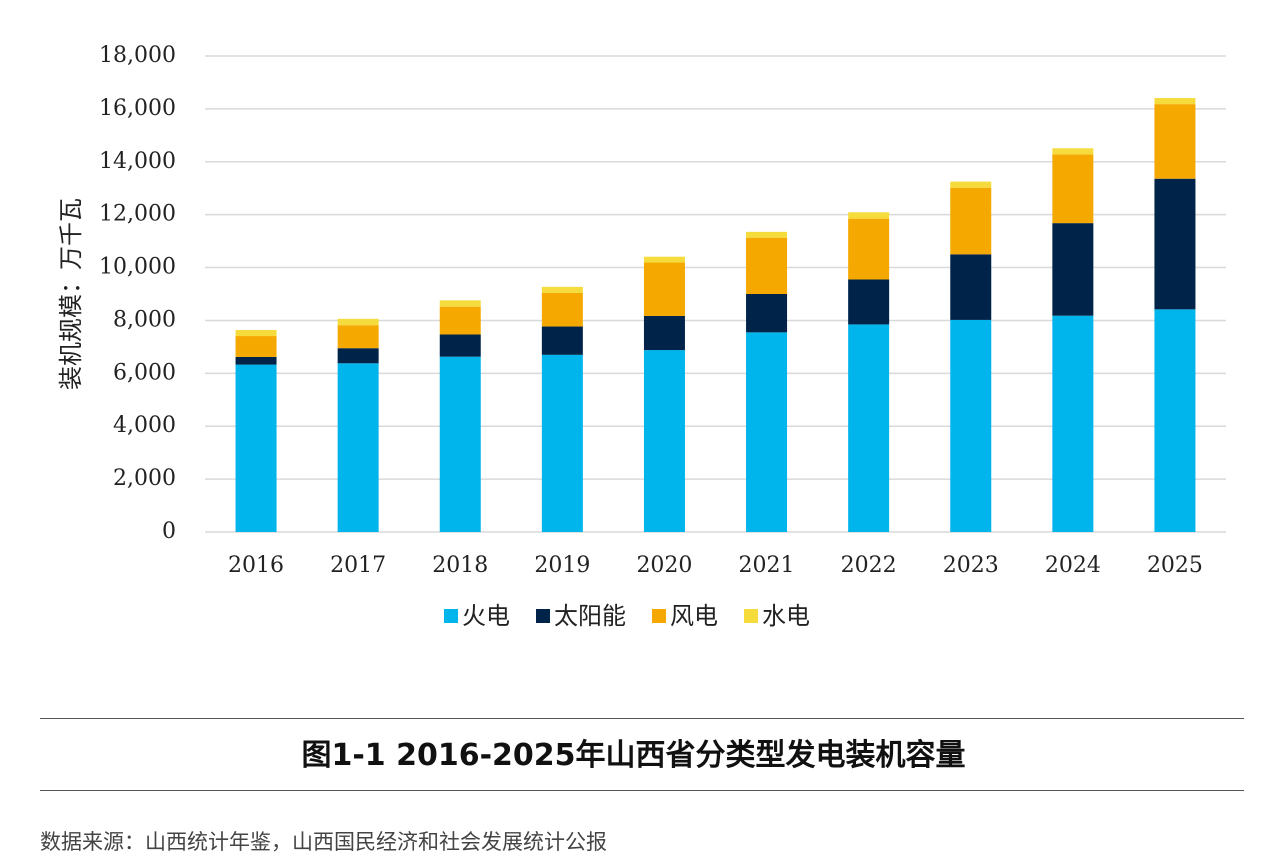 The image size is (1267, 856). What do you see at coordinates (144, 319) in the screenshot?
I see `y-tick-label: 8,000` at bounding box center [144, 319].